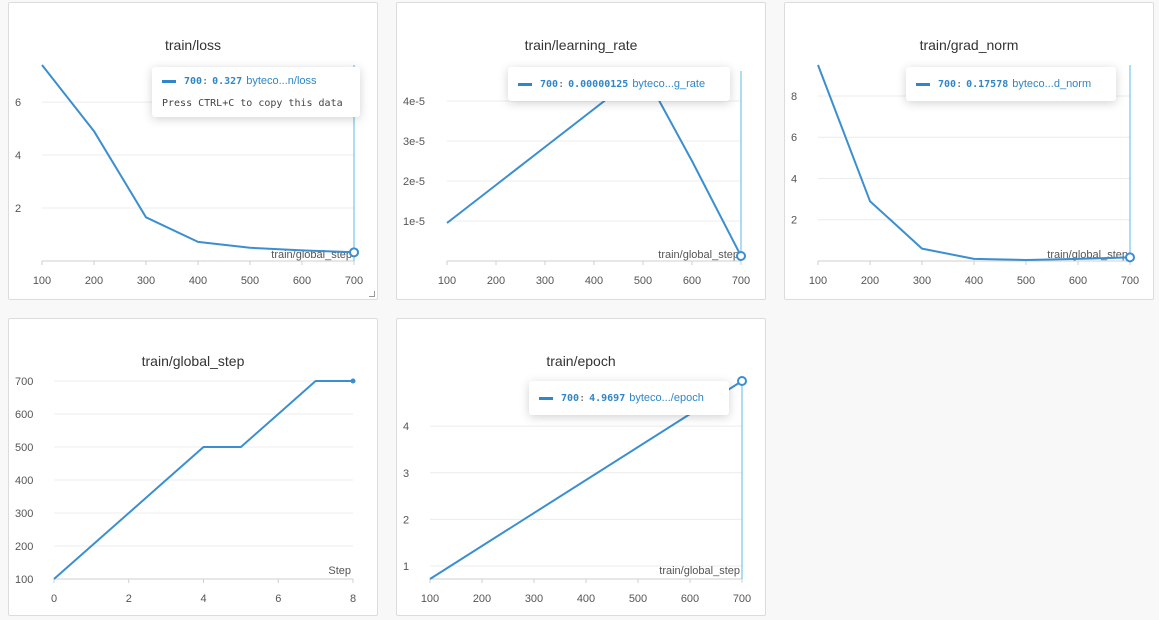  Describe the element at coordinates (414, 142) in the screenshot. I see `y-tick-label: 3e-5` at that location.